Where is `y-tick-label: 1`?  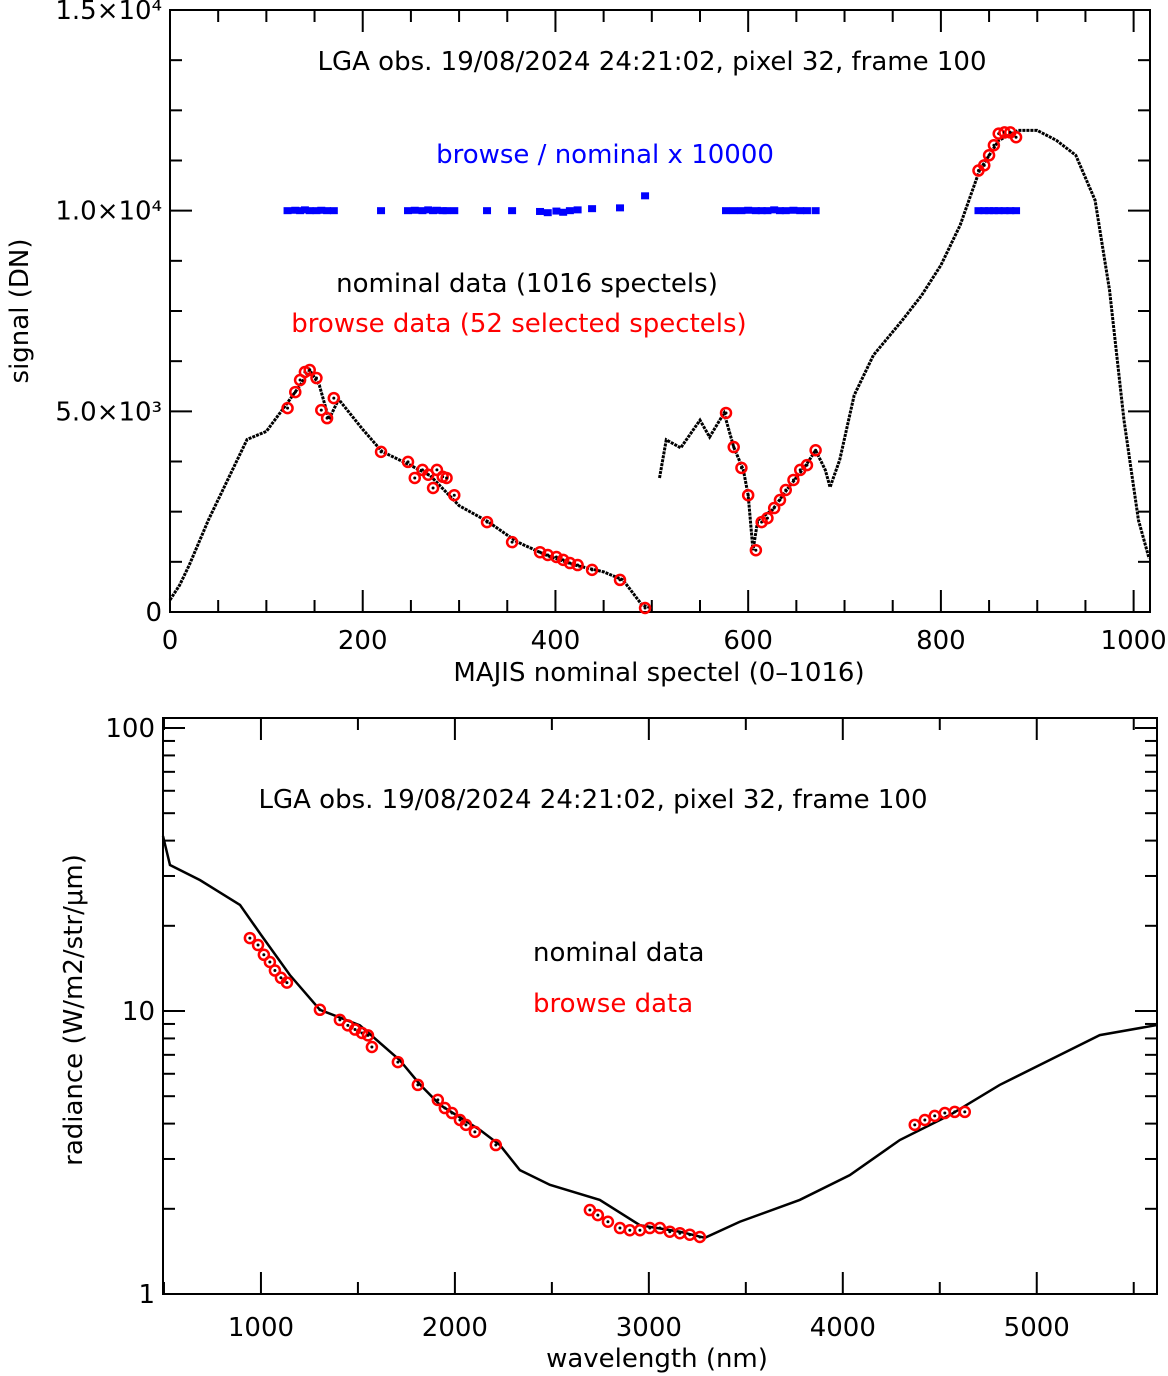
y-tick-label: 1 is located at coordinates (146, 1295).